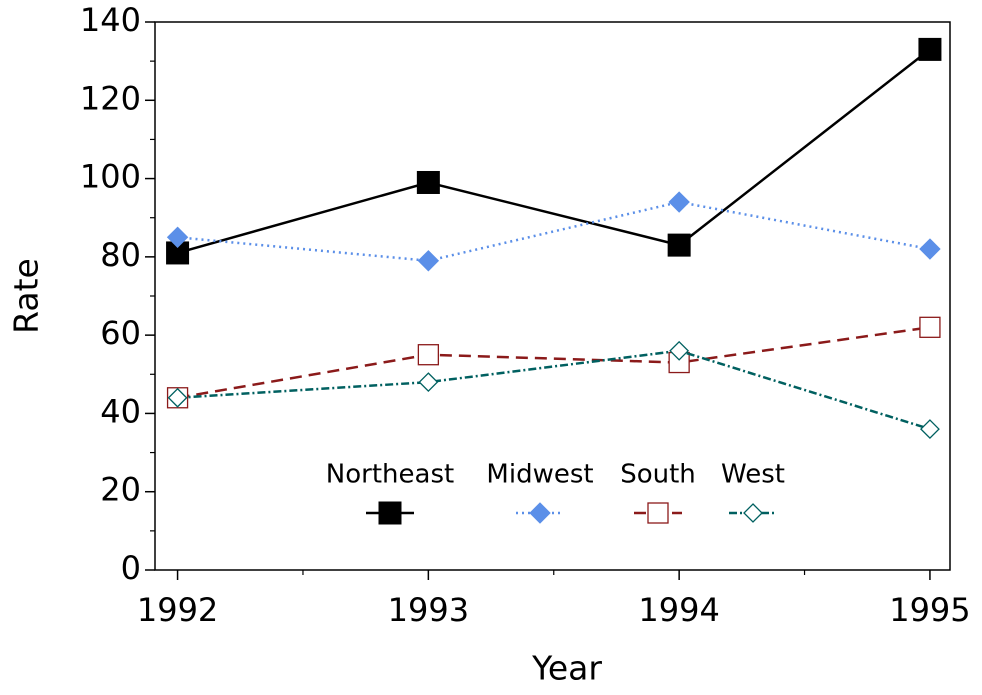  Describe the element at coordinates (120, 333) in the screenshot. I see `y-tick-label: 60` at that location.